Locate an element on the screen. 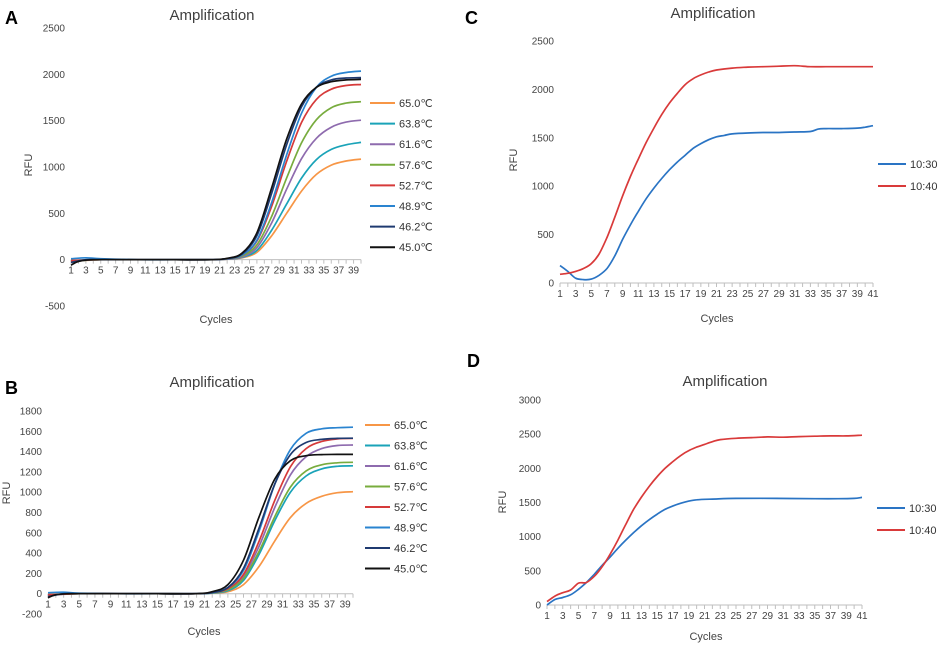 This screenshot has height=650, width=941. legend-label: 61.6℃ is located at coordinates (416, 145).